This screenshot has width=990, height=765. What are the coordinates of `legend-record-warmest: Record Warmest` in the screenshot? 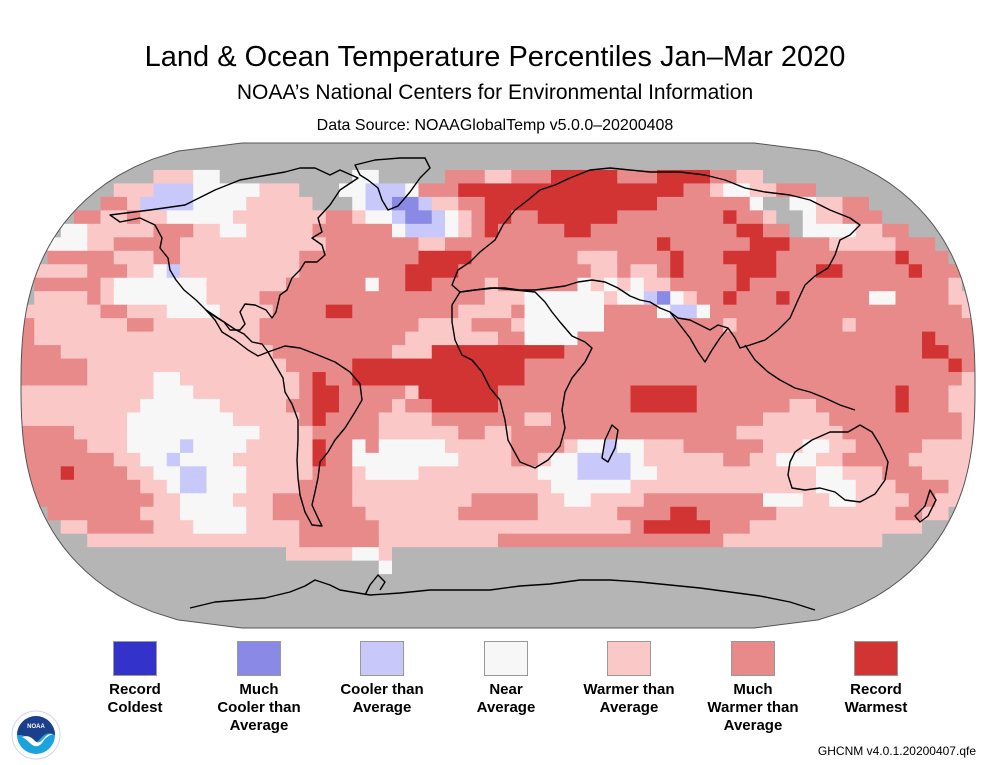 It's located at (876, 679).